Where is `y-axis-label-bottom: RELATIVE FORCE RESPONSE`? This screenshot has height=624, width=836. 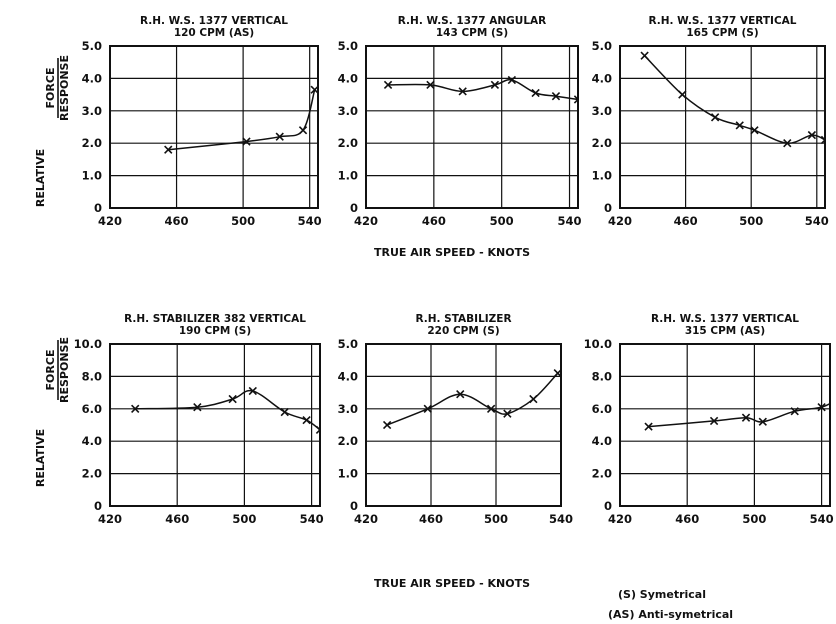 y-axis-label-bottom: RELATIVE FORCE RESPONSE is located at coordinates (52, 412).